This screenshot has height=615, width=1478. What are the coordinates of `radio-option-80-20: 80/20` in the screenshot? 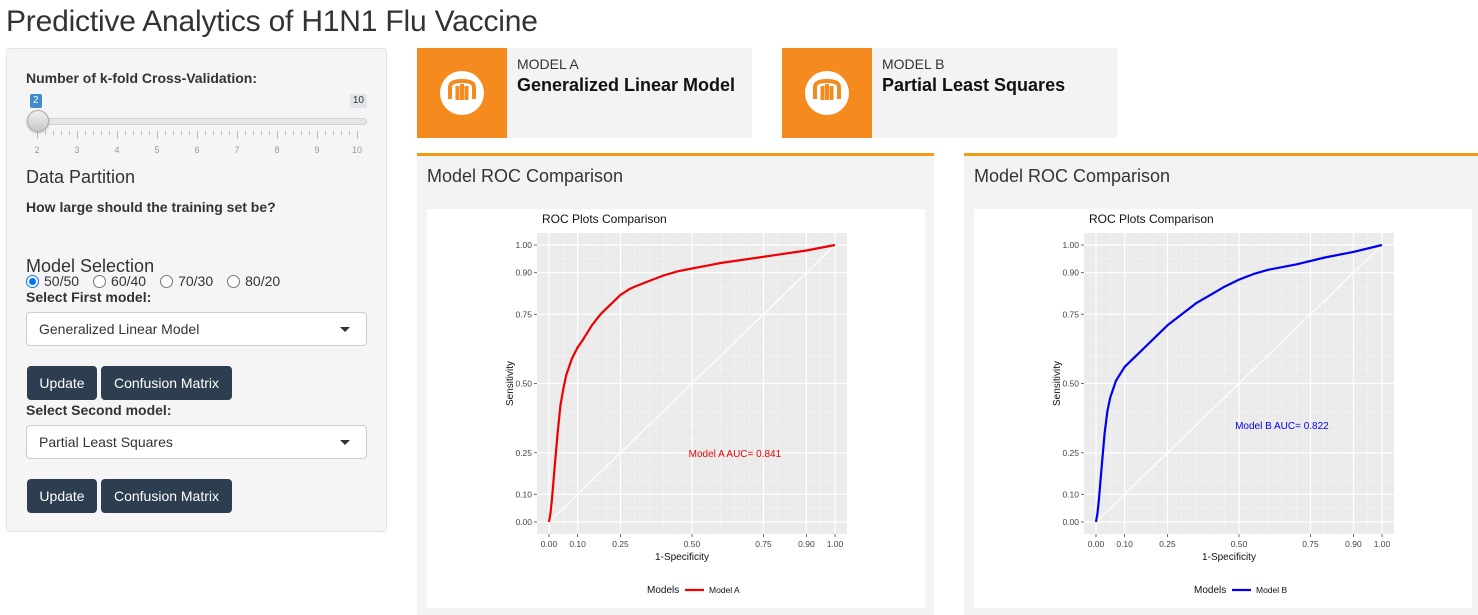 It's located at (253, 281).